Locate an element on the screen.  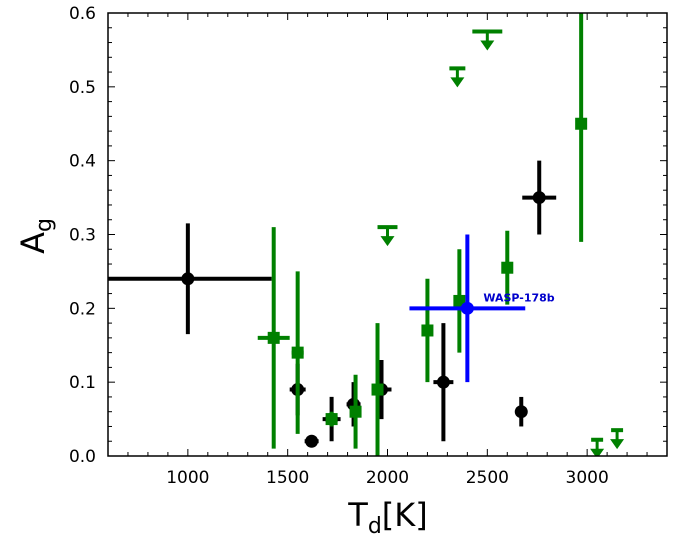
x-tick-label: 1000 is located at coordinates (187, 478).